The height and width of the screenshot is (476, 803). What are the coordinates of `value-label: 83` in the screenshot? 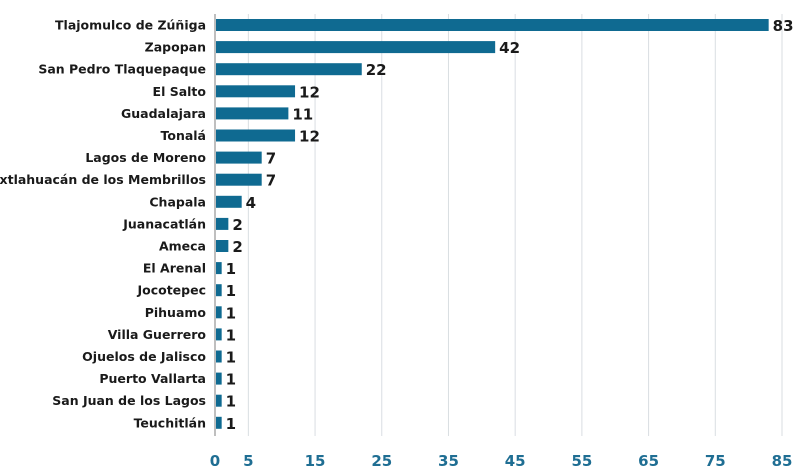 It's located at (783, 26).